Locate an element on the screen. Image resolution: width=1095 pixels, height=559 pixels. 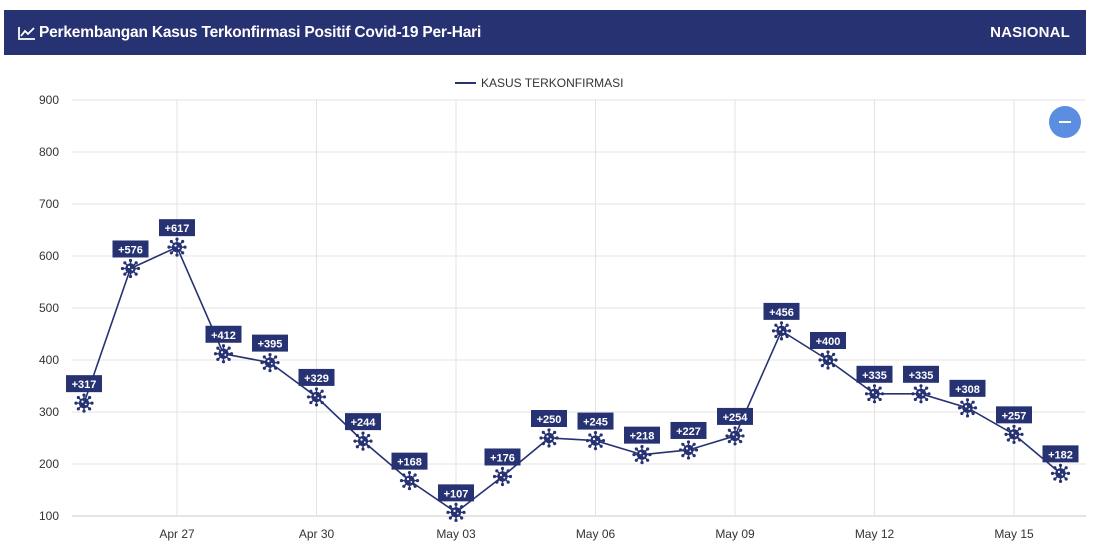
legend-label: KASUS TERKONFIRMASI is located at coordinates (552, 83).